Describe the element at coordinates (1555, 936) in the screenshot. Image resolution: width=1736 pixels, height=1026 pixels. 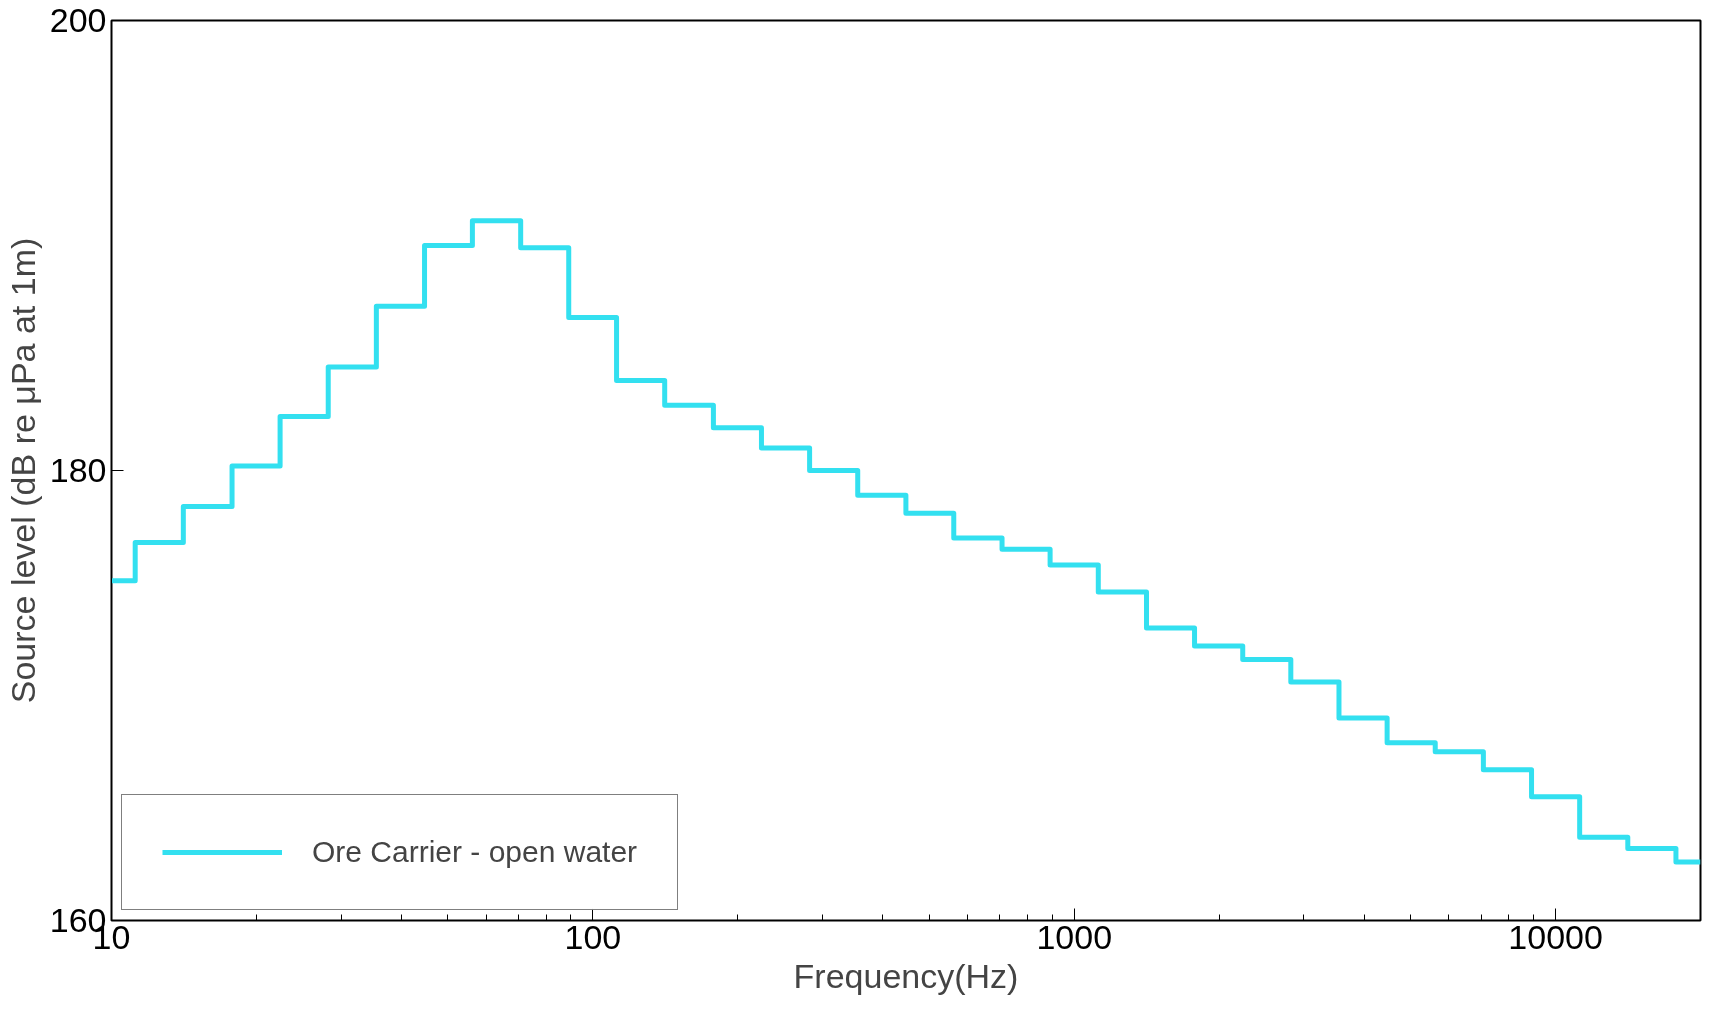
I see `x-tick-label: 10000` at that location.